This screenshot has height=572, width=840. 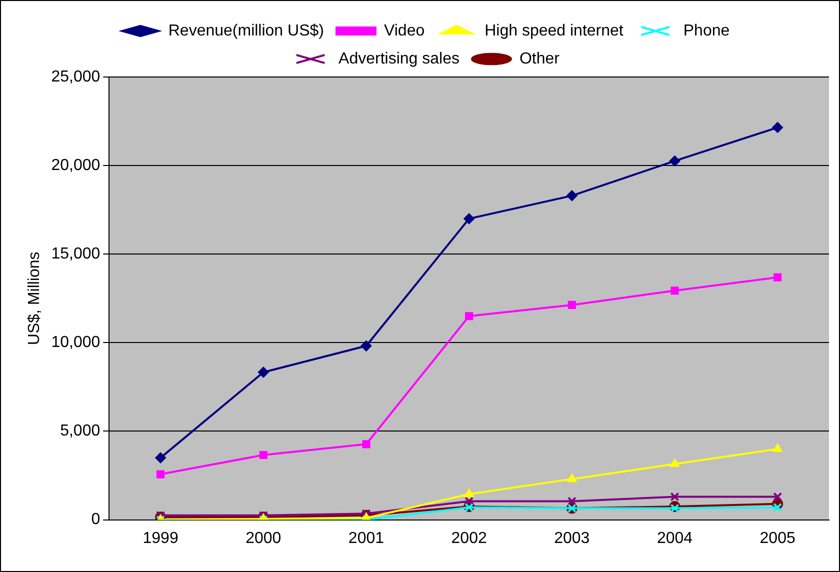 I want to click on x-tick-label: 2002, so click(x=469, y=538).